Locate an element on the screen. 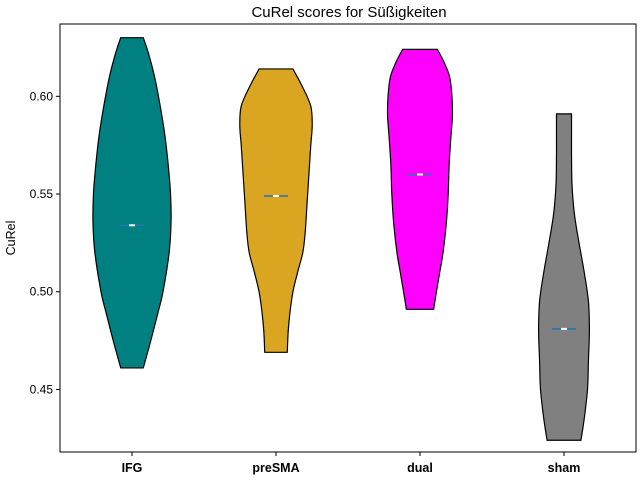 The image size is (640, 480). y-tick-label: 0.45 is located at coordinates (42, 389).